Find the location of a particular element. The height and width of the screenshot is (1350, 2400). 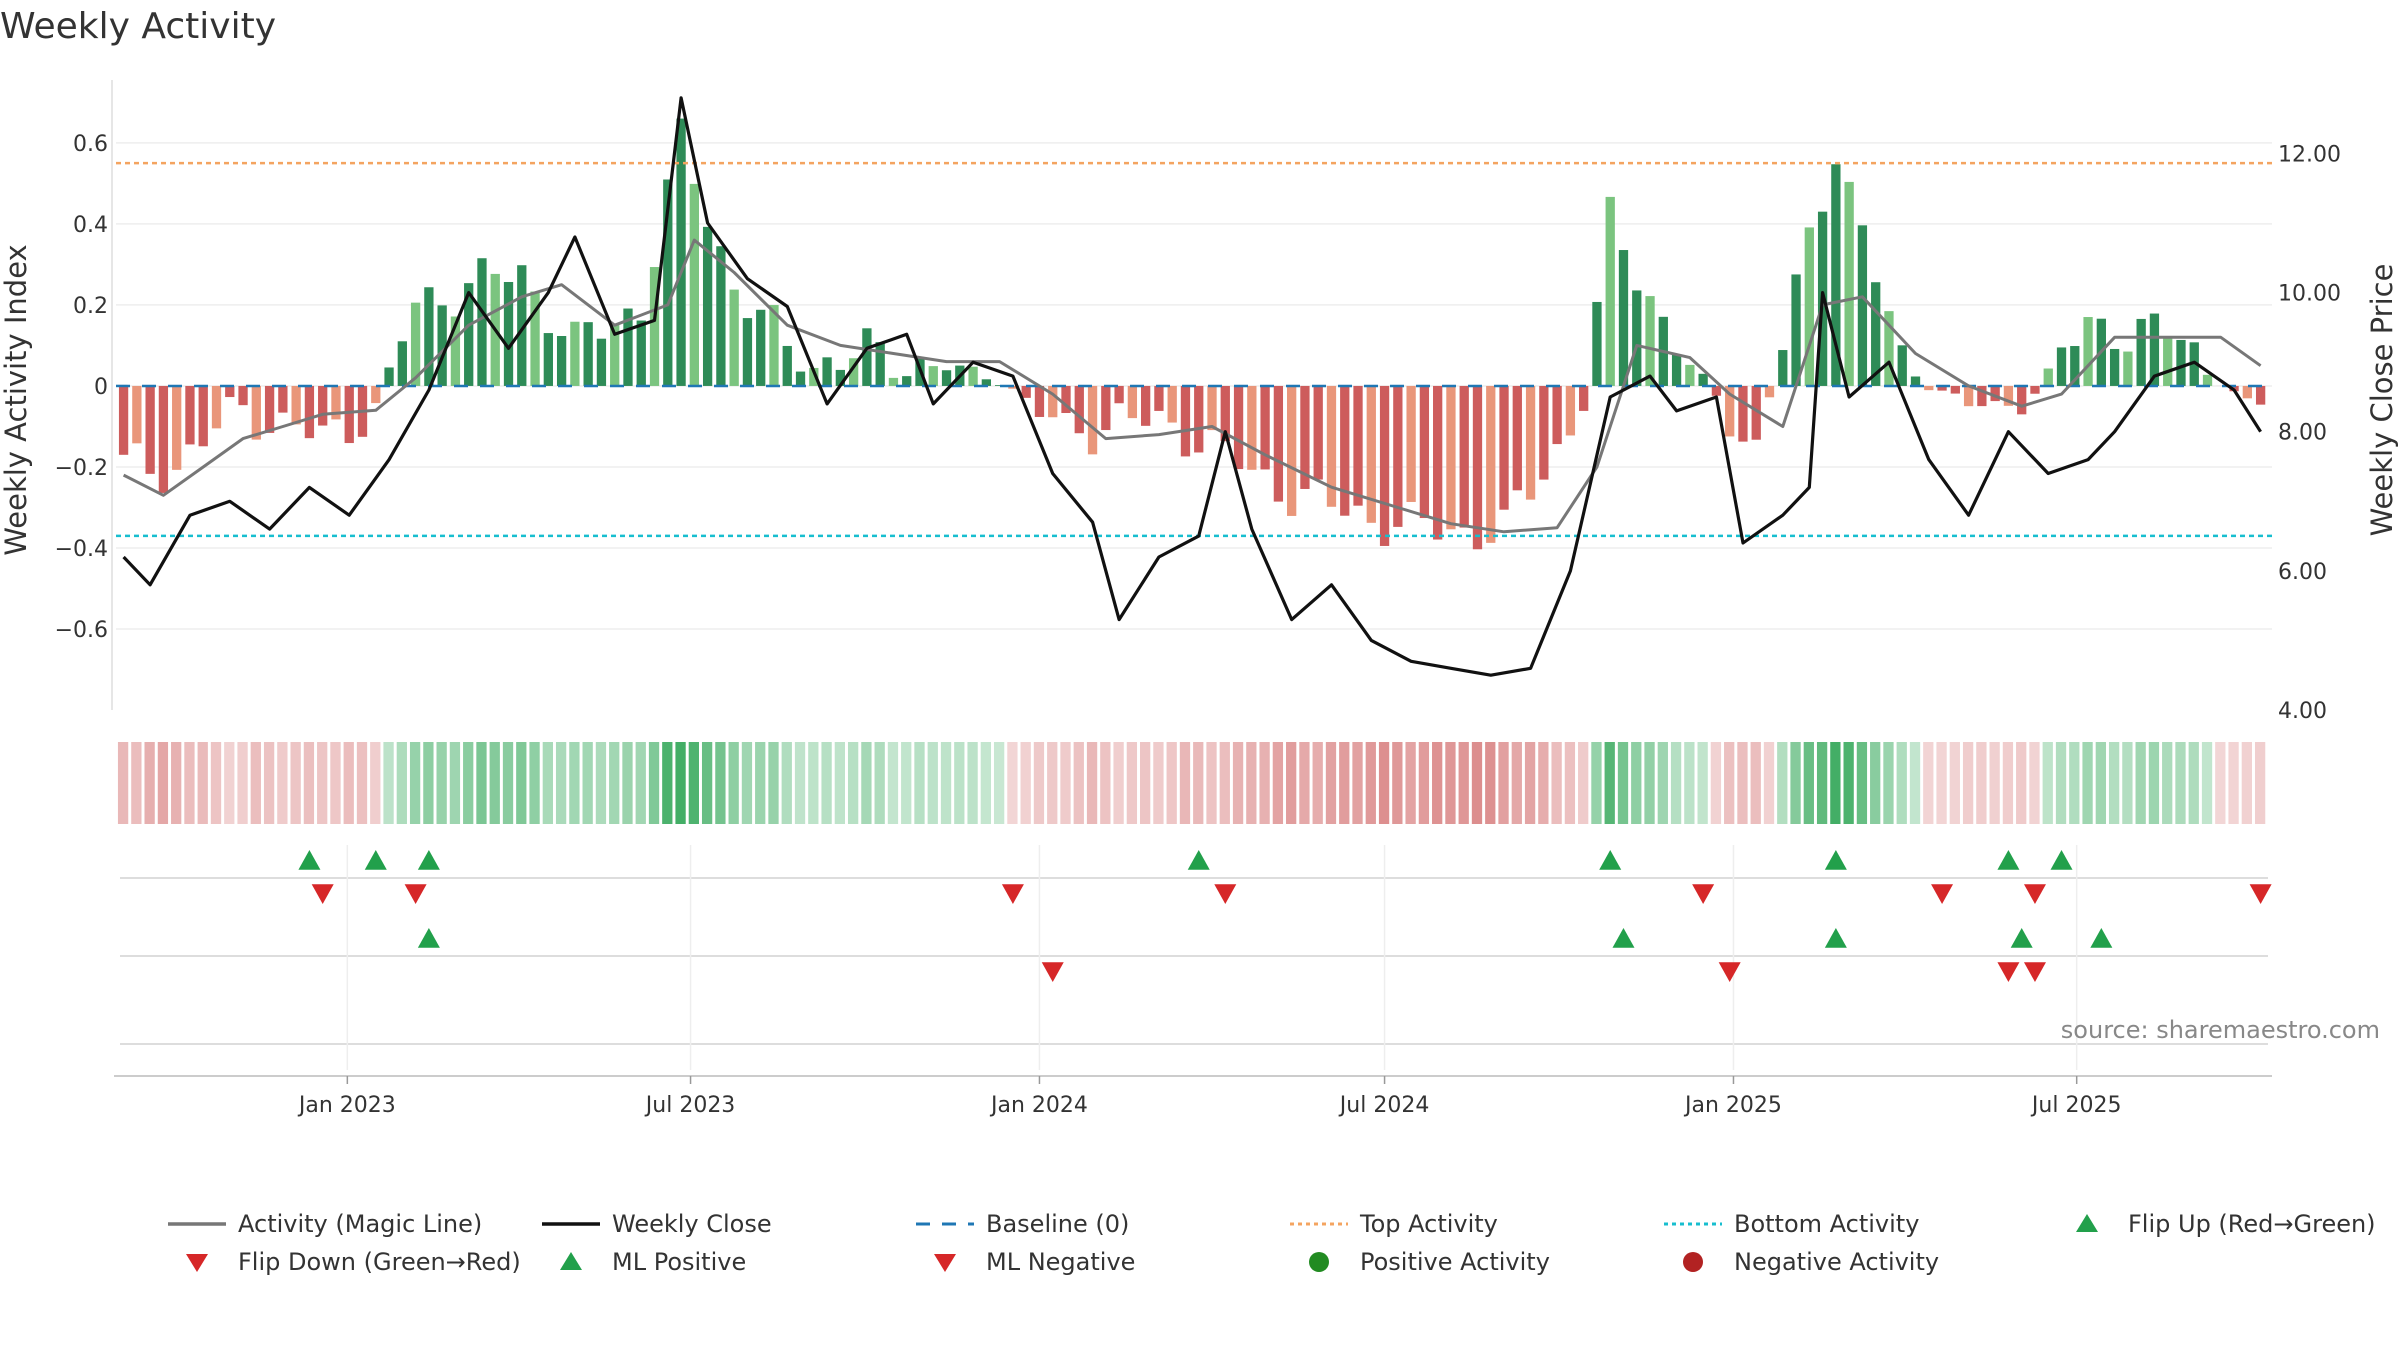

source-text: source: sharemaestro.com is located at coordinates (2220, 1030).